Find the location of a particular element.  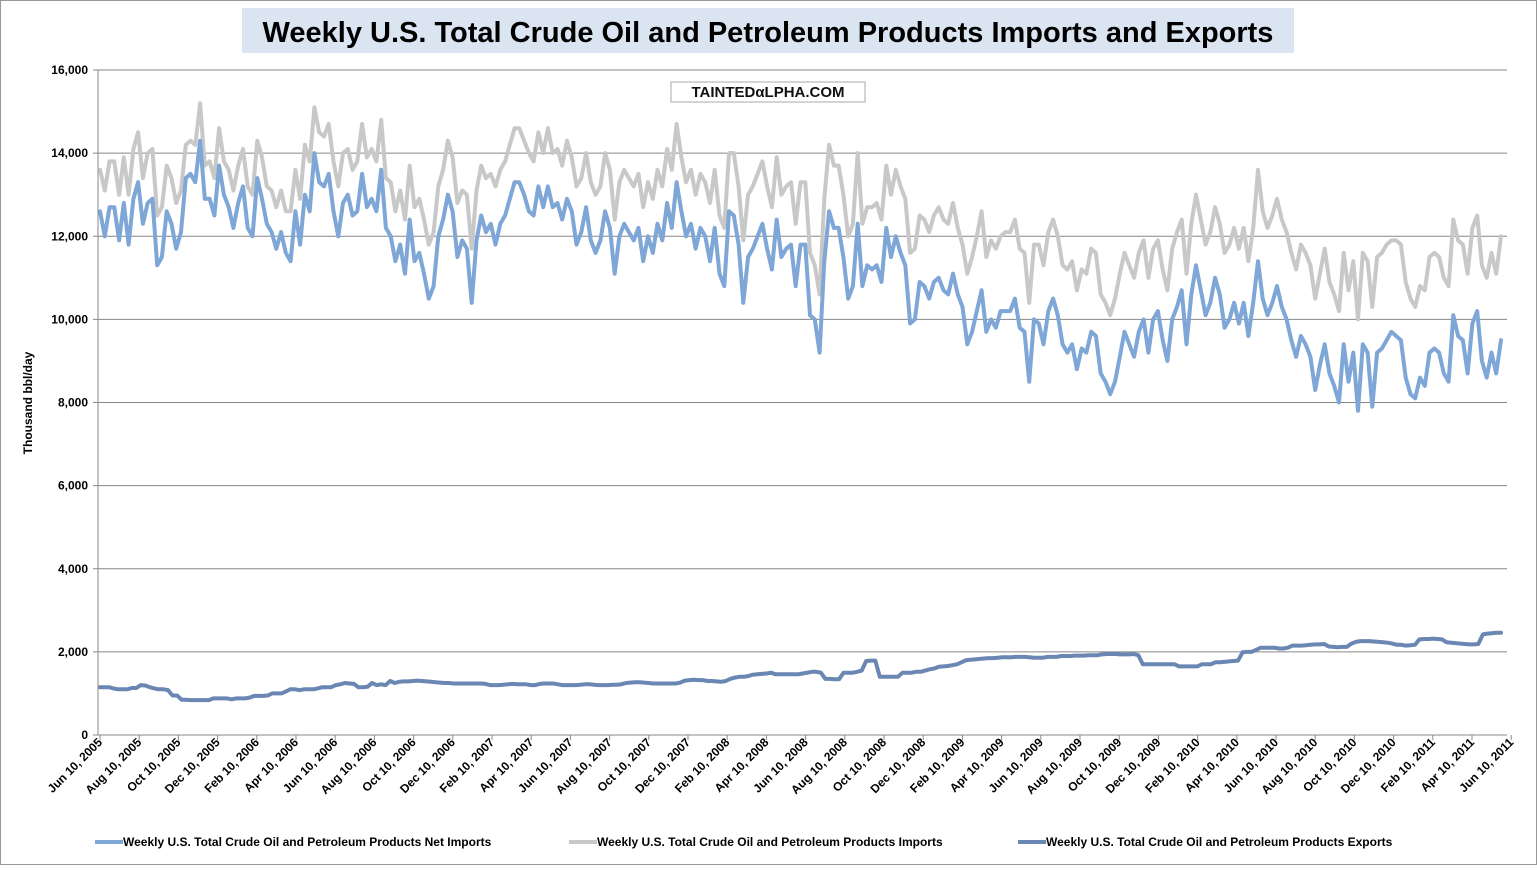

watermark-box is located at coordinates (768, 92).